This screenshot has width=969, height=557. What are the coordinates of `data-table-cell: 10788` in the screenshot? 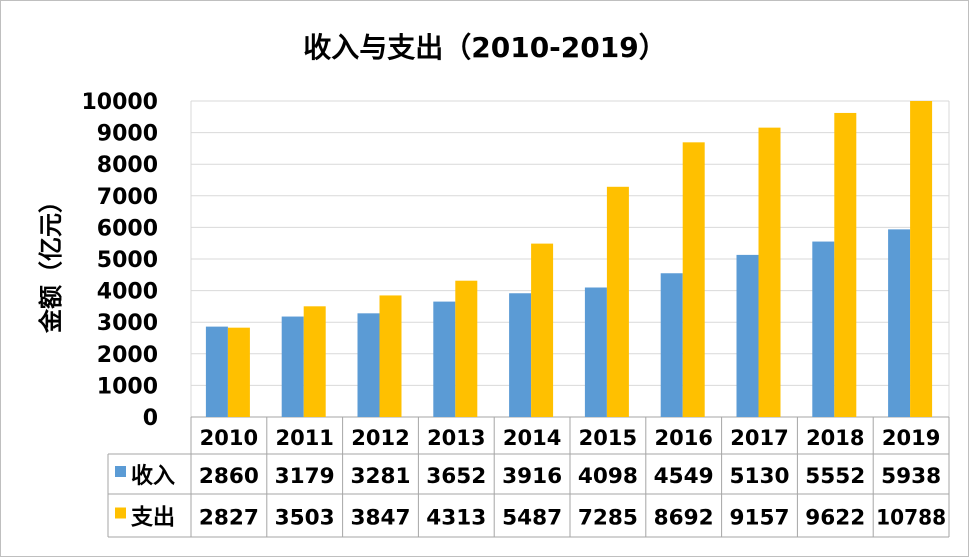 It's located at (911, 518).